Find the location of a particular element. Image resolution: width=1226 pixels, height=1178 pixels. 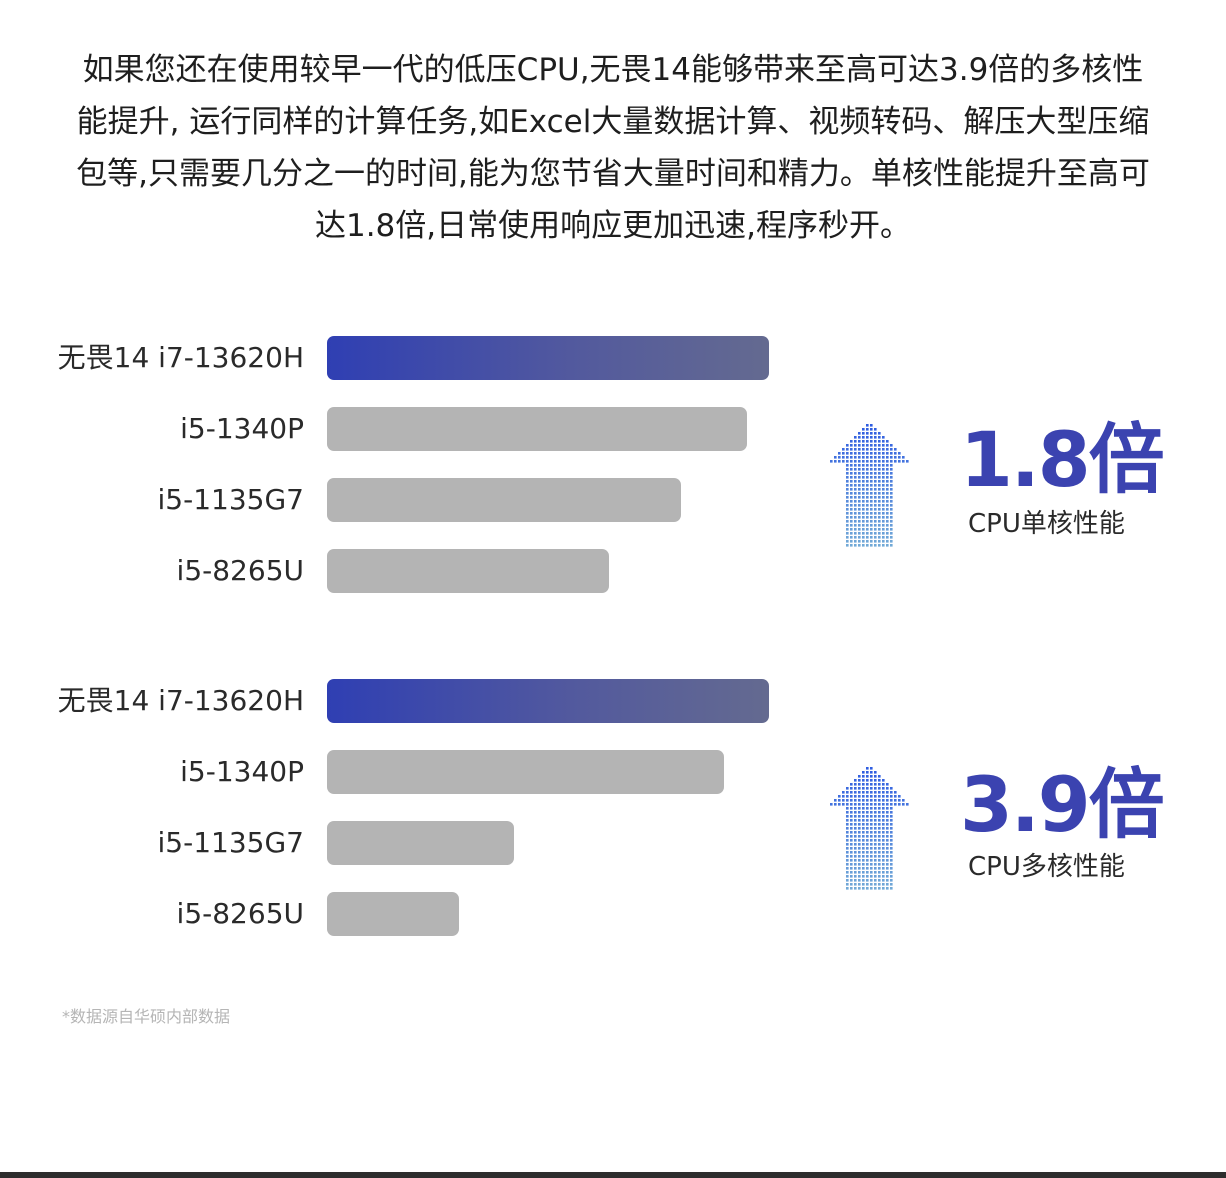

single-core-caption: CPU单核性能 is located at coordinates (1046, 524).